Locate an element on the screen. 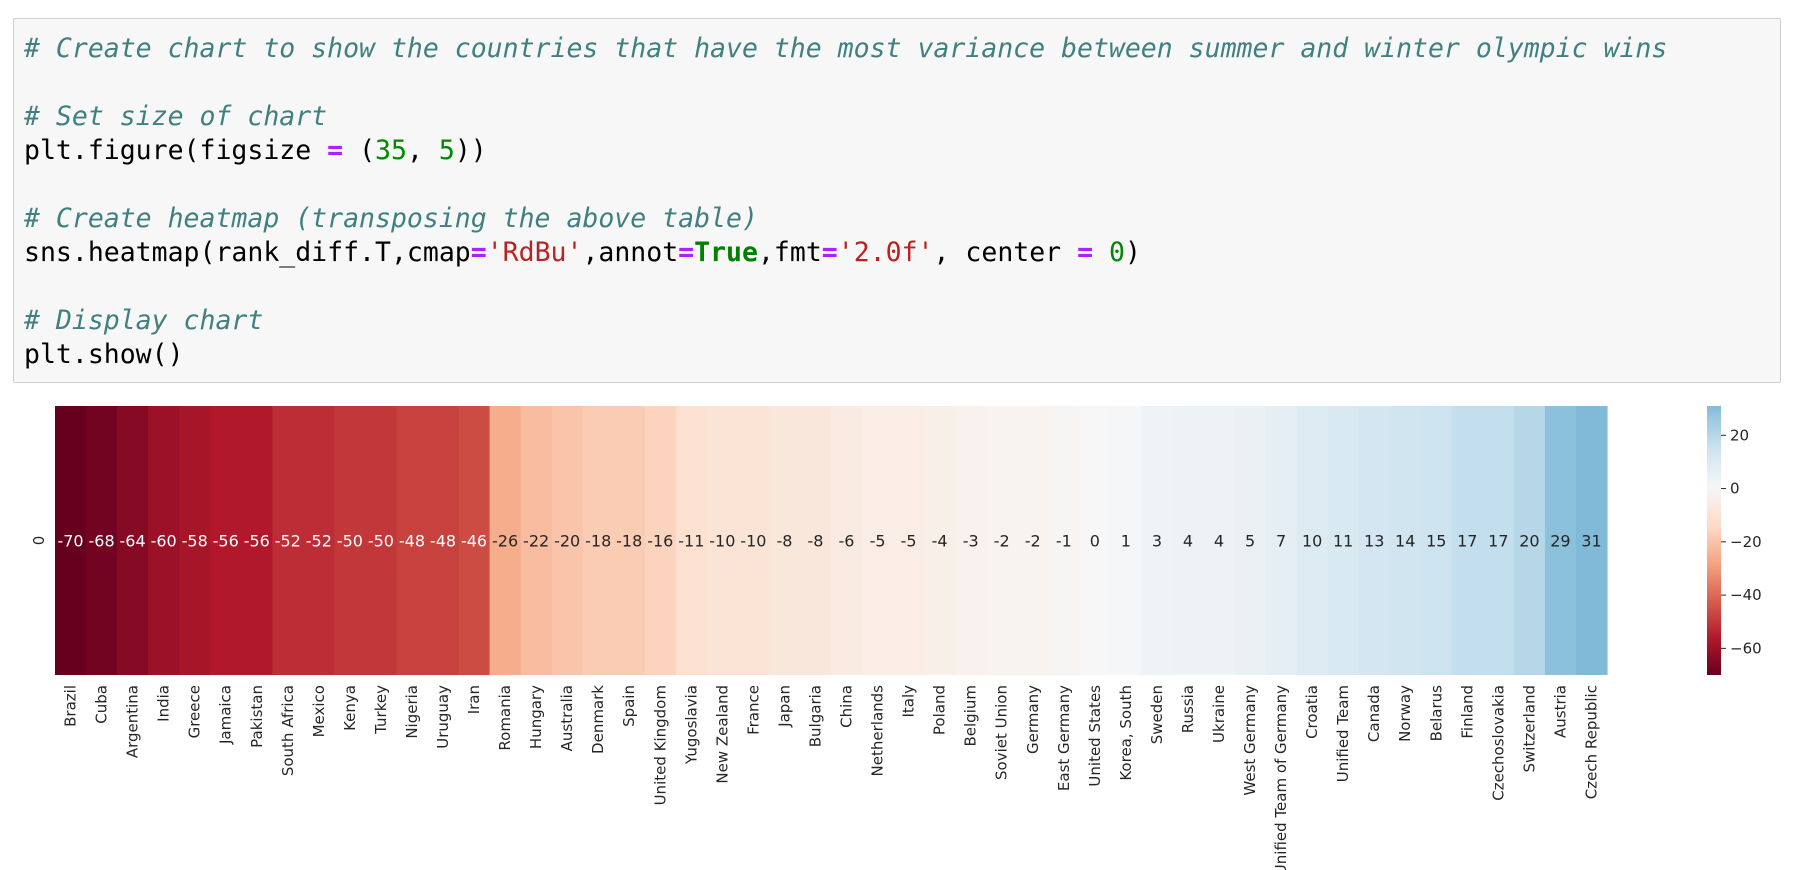 The width and height of the screenshot is (1796, 870). cell-value-label: -22 is located at coordinates (536, 541).